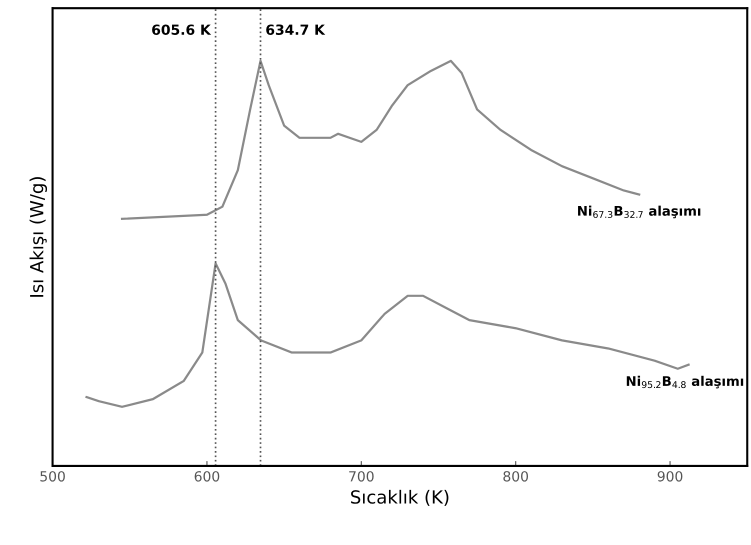  Describe the element at coordinates (39, 237) in the screenshot. I see `y-axis-title: Isı Akışı (W/g)` at that location.